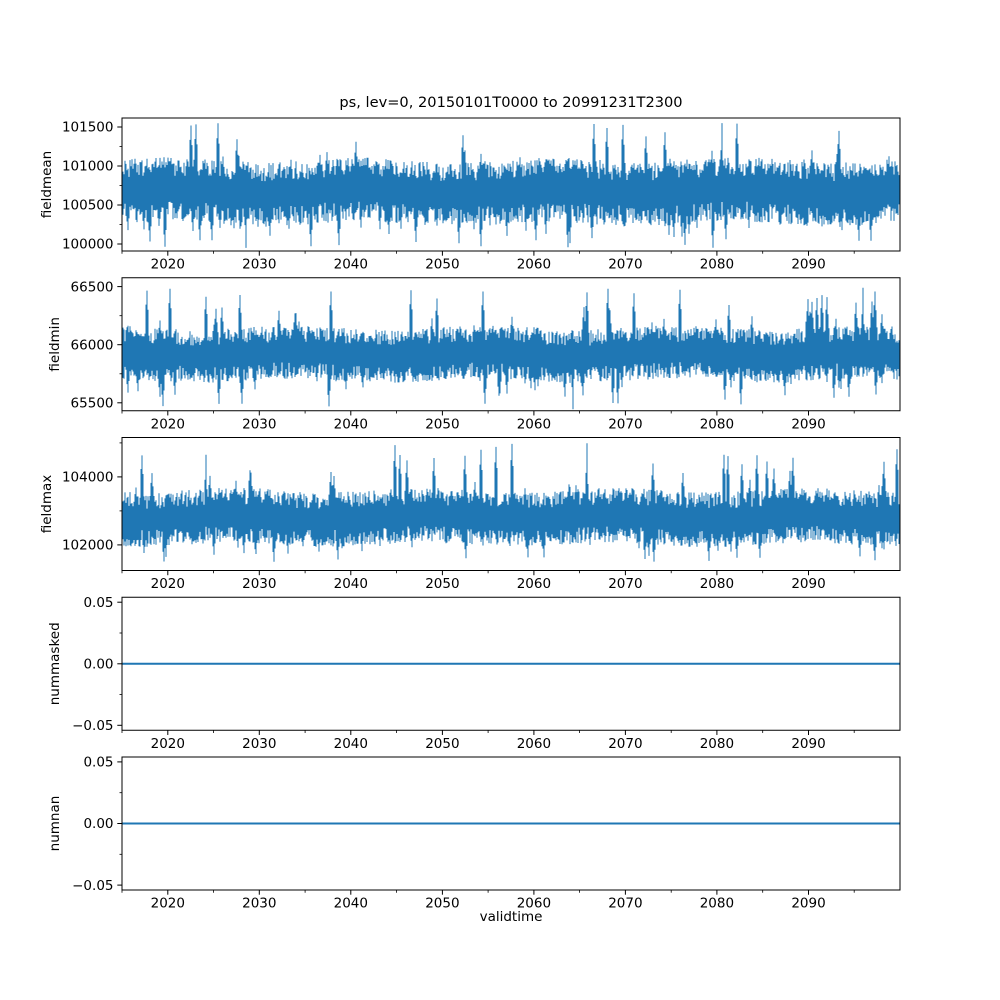  I want to click on y-axis-label-fieldmax: fieldmax, so click(47, 504).